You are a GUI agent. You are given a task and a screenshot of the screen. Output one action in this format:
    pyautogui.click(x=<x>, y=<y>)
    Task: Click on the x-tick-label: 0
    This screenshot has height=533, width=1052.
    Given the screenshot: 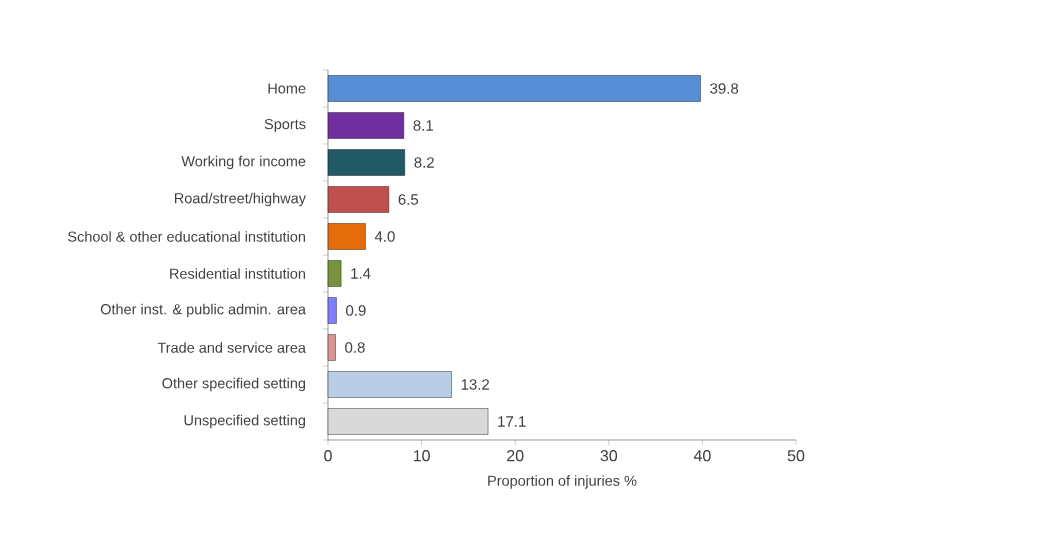 What is the action you would take?
    pyautogui.click(x=328, y=456)
    